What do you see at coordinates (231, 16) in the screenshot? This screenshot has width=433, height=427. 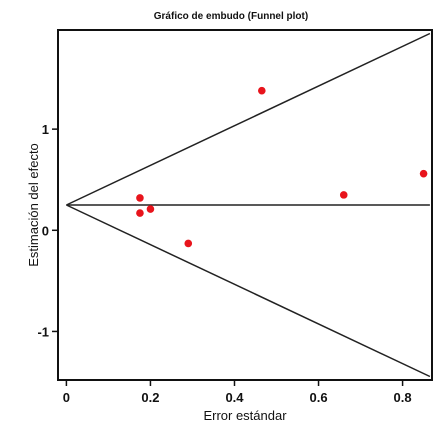 I see `chart-title: Gráfico de embudo (Funnel plot)` at bounding box center [231, 16].